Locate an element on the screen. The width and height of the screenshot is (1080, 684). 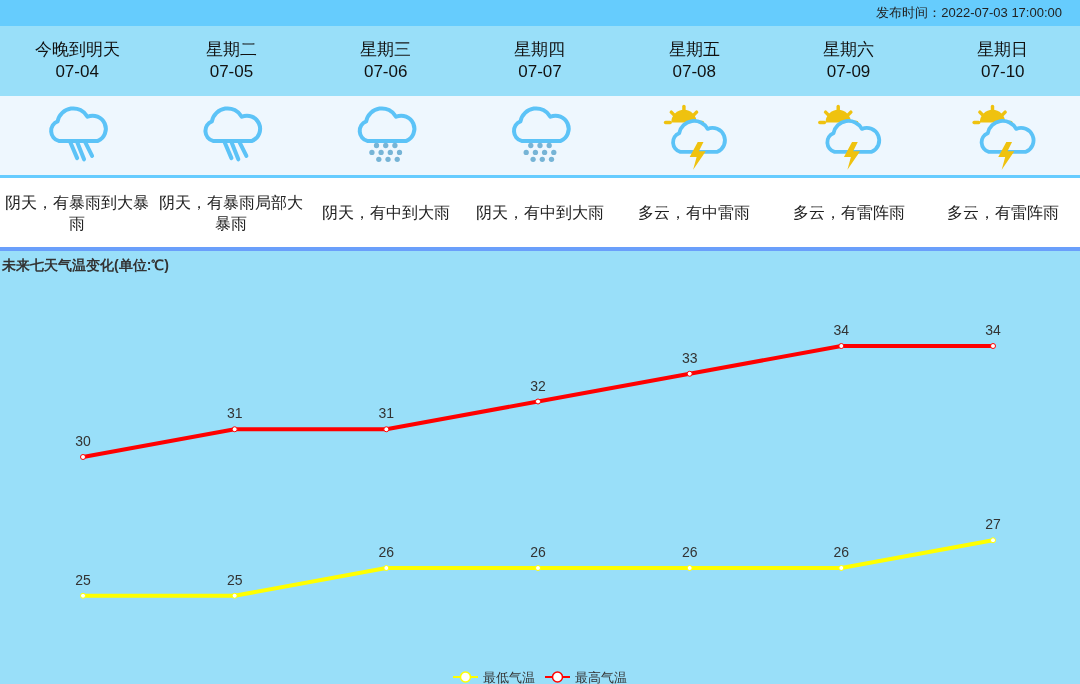
legend-label: 最高气温 is located at coordinates (601, 676).